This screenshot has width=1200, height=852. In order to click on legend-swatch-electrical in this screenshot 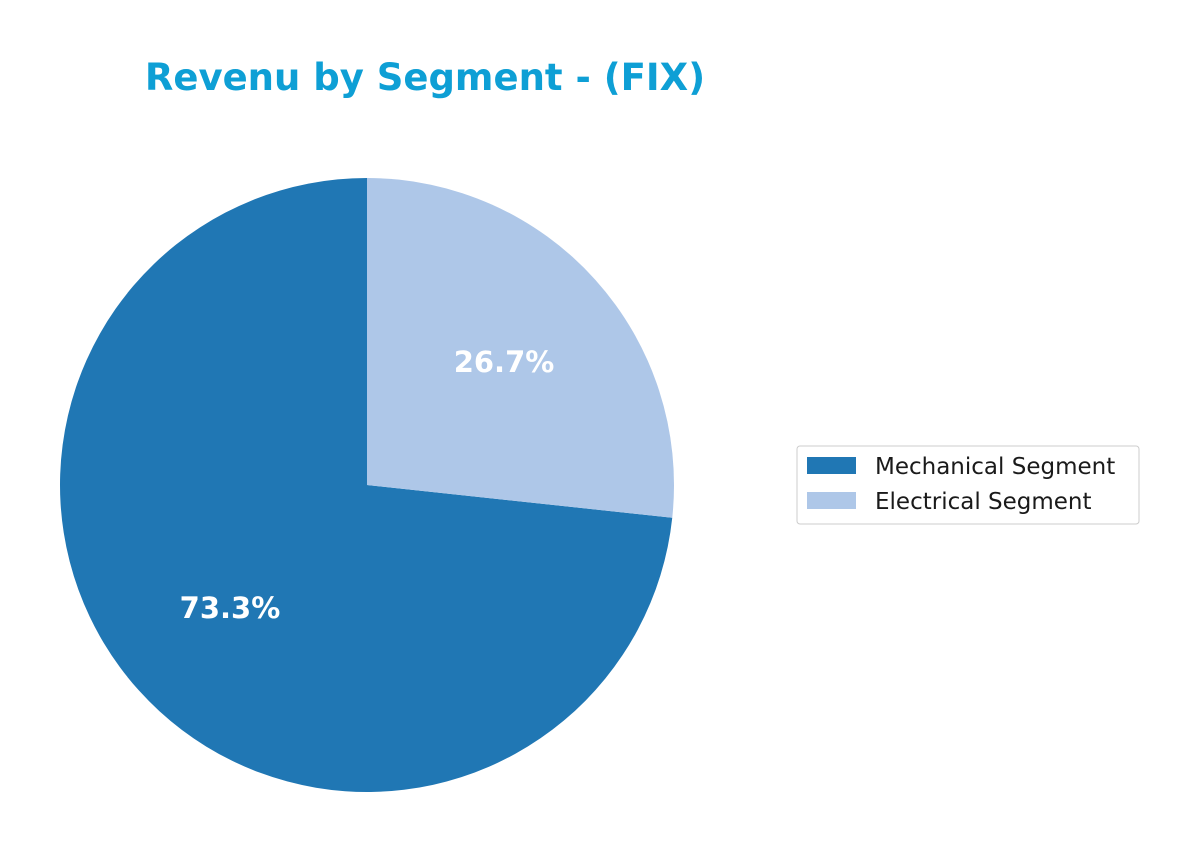, I will do `click(831, 500)`.